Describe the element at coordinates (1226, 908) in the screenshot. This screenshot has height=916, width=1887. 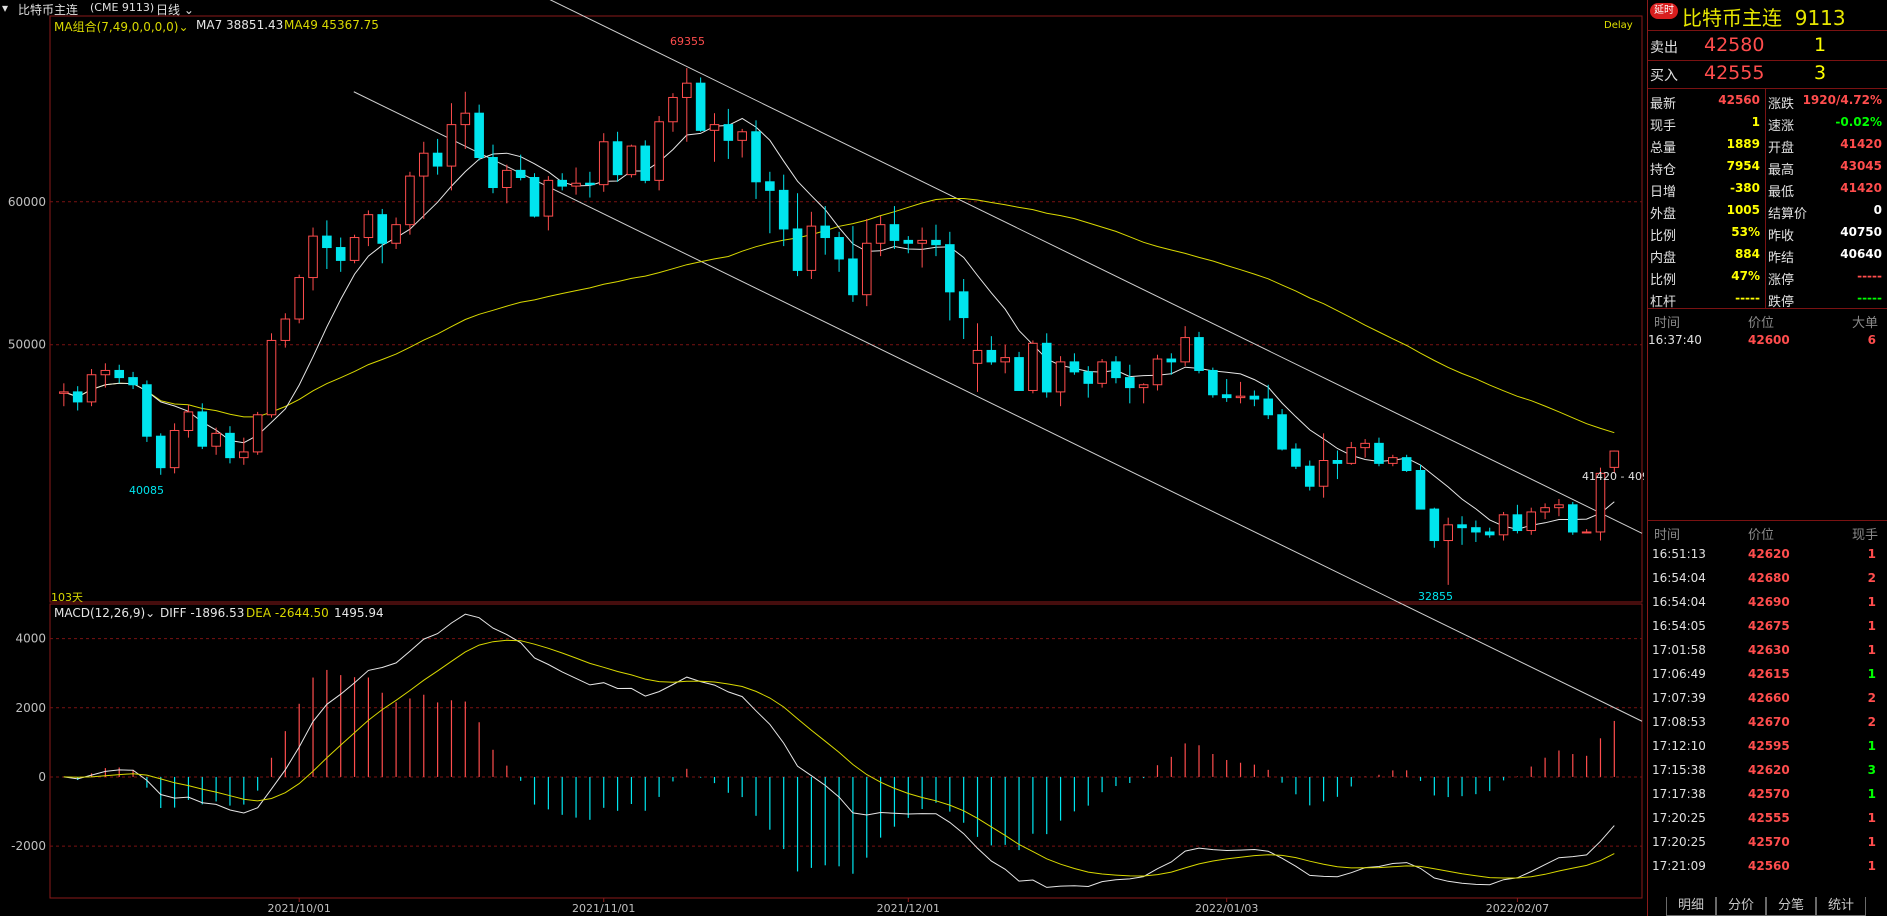
I see `x-tick-label: 2022/01/03` at that location.